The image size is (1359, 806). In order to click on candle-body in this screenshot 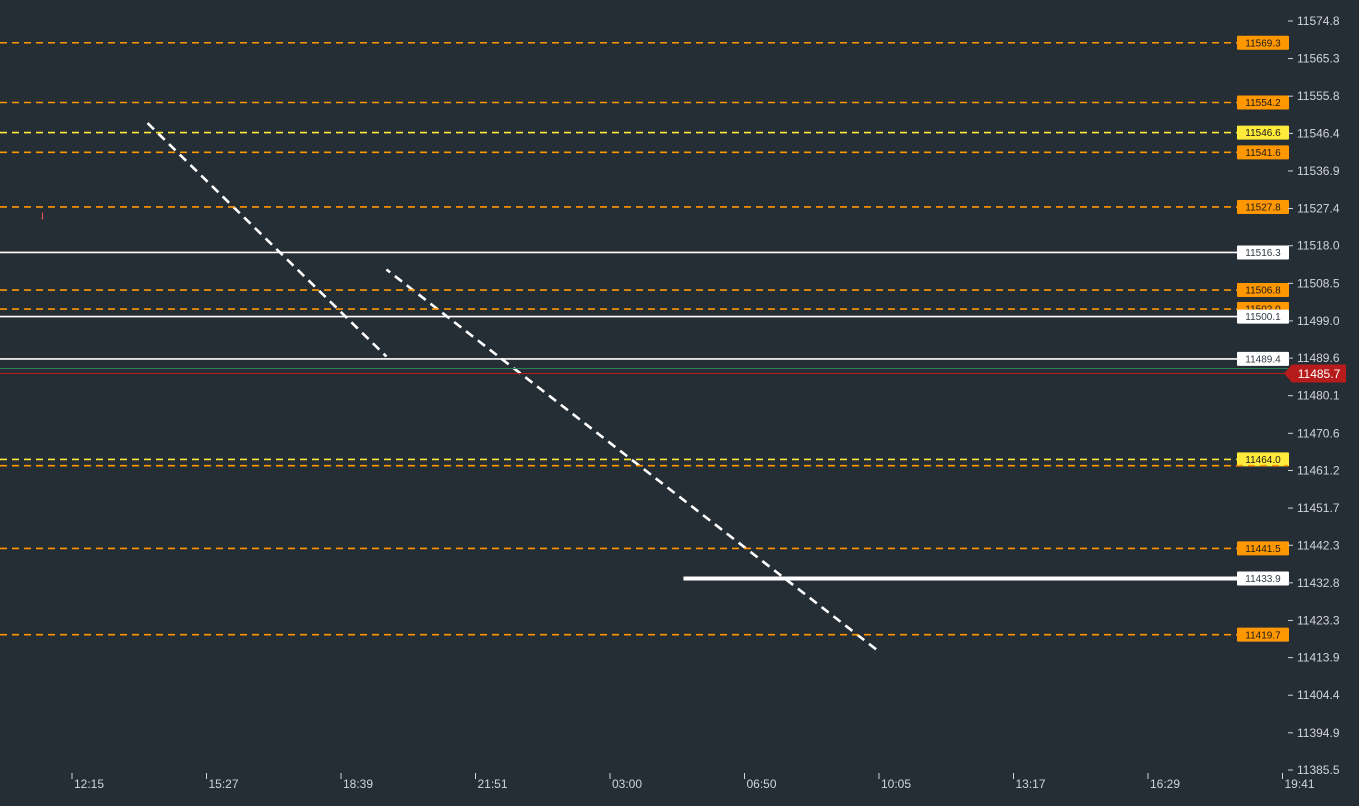, I will do `click(42, 219)`.